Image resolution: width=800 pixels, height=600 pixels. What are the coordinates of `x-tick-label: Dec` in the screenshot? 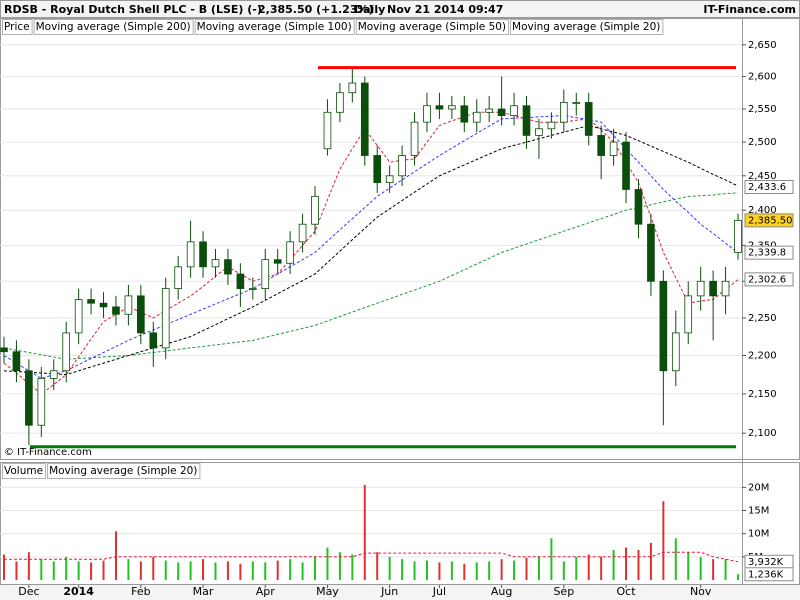 It's located at (28, 591).